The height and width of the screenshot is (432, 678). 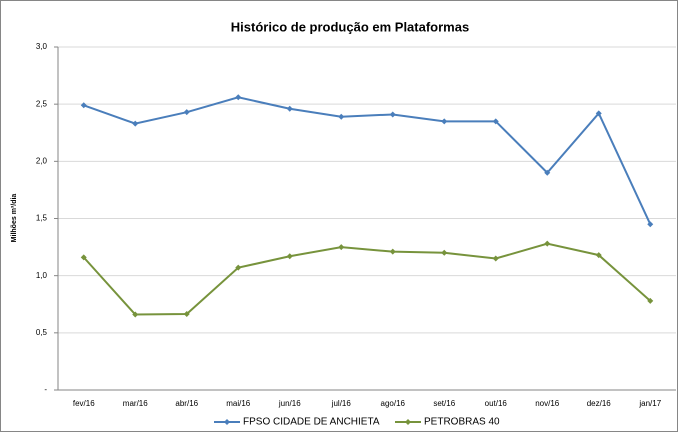 What do you see at coordinates (496, 403) in the screenshot?
I see `x-tick-label: out/16` at bounding box center [496, 403].